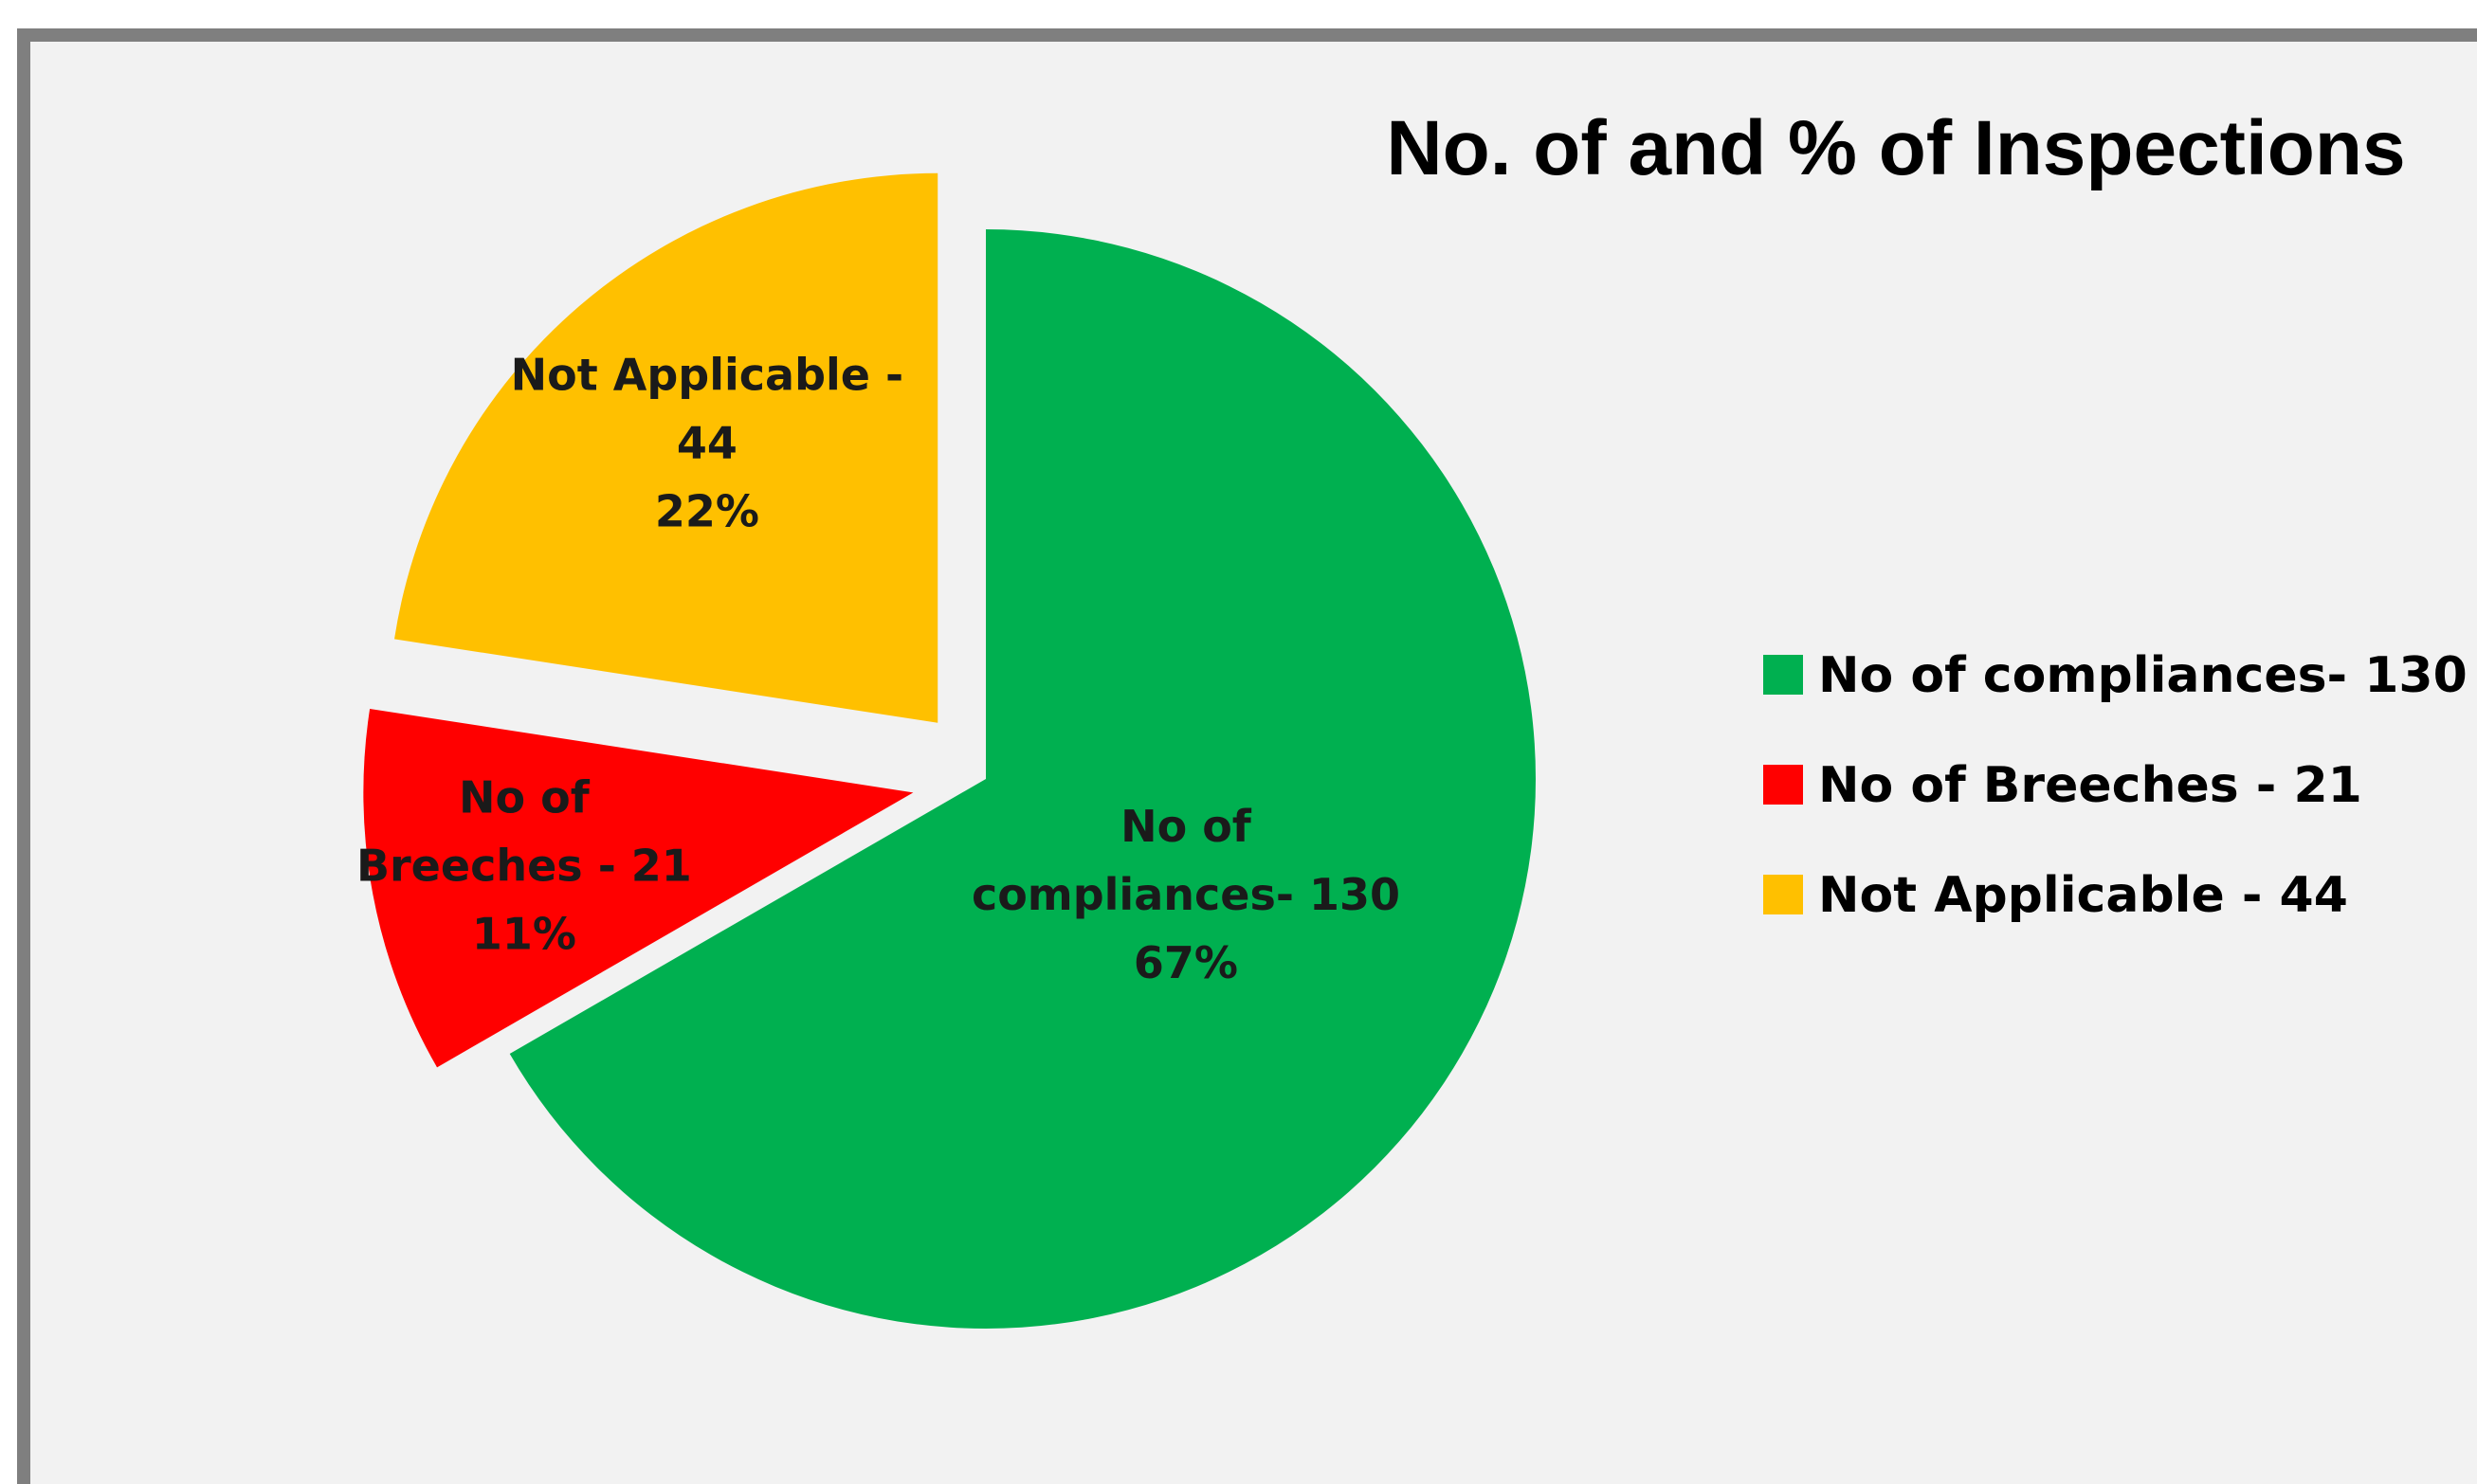  I want to click on legend-label-not-applicable-44: Not Applicable - 44, so click(2083, 895).